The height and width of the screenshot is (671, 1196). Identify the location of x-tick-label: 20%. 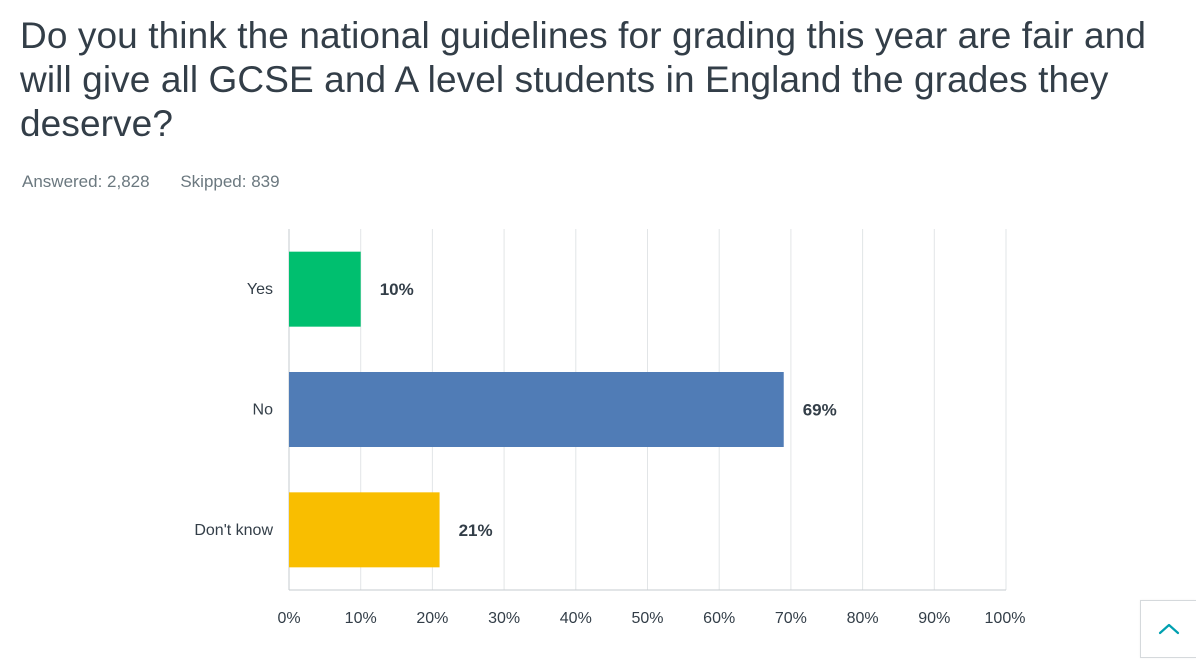
(432, 618).